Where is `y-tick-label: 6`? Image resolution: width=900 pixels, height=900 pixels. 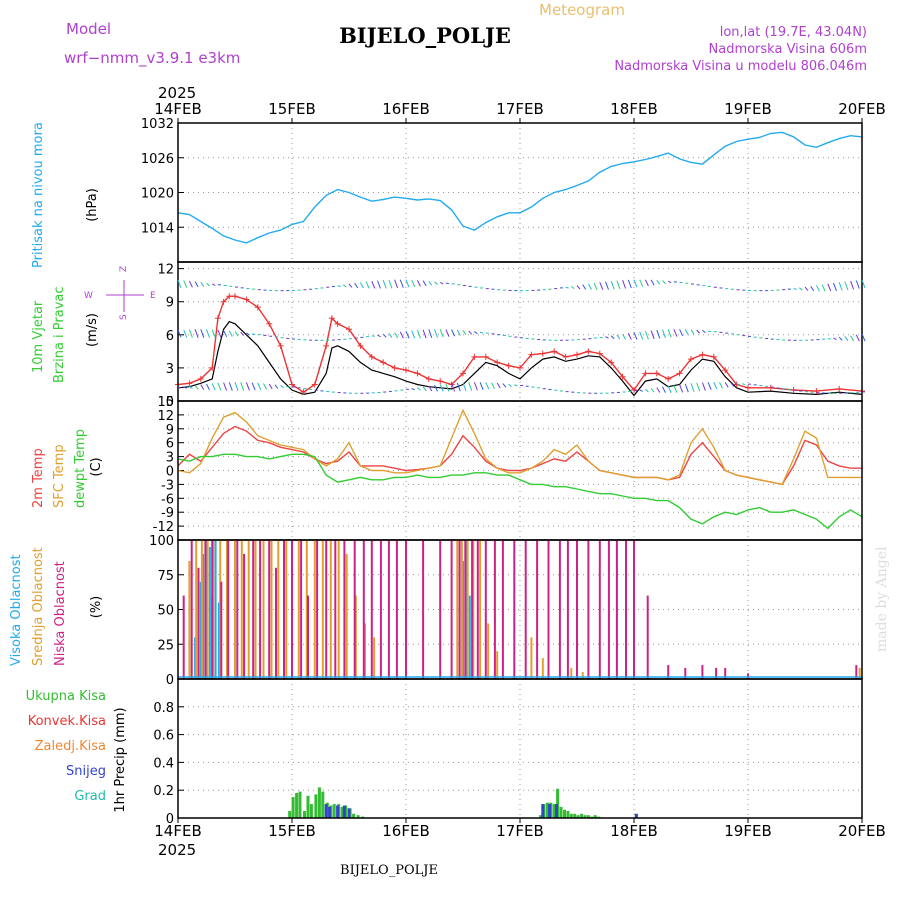
y-tick-label: 6 is located at coordinates (170, 336).